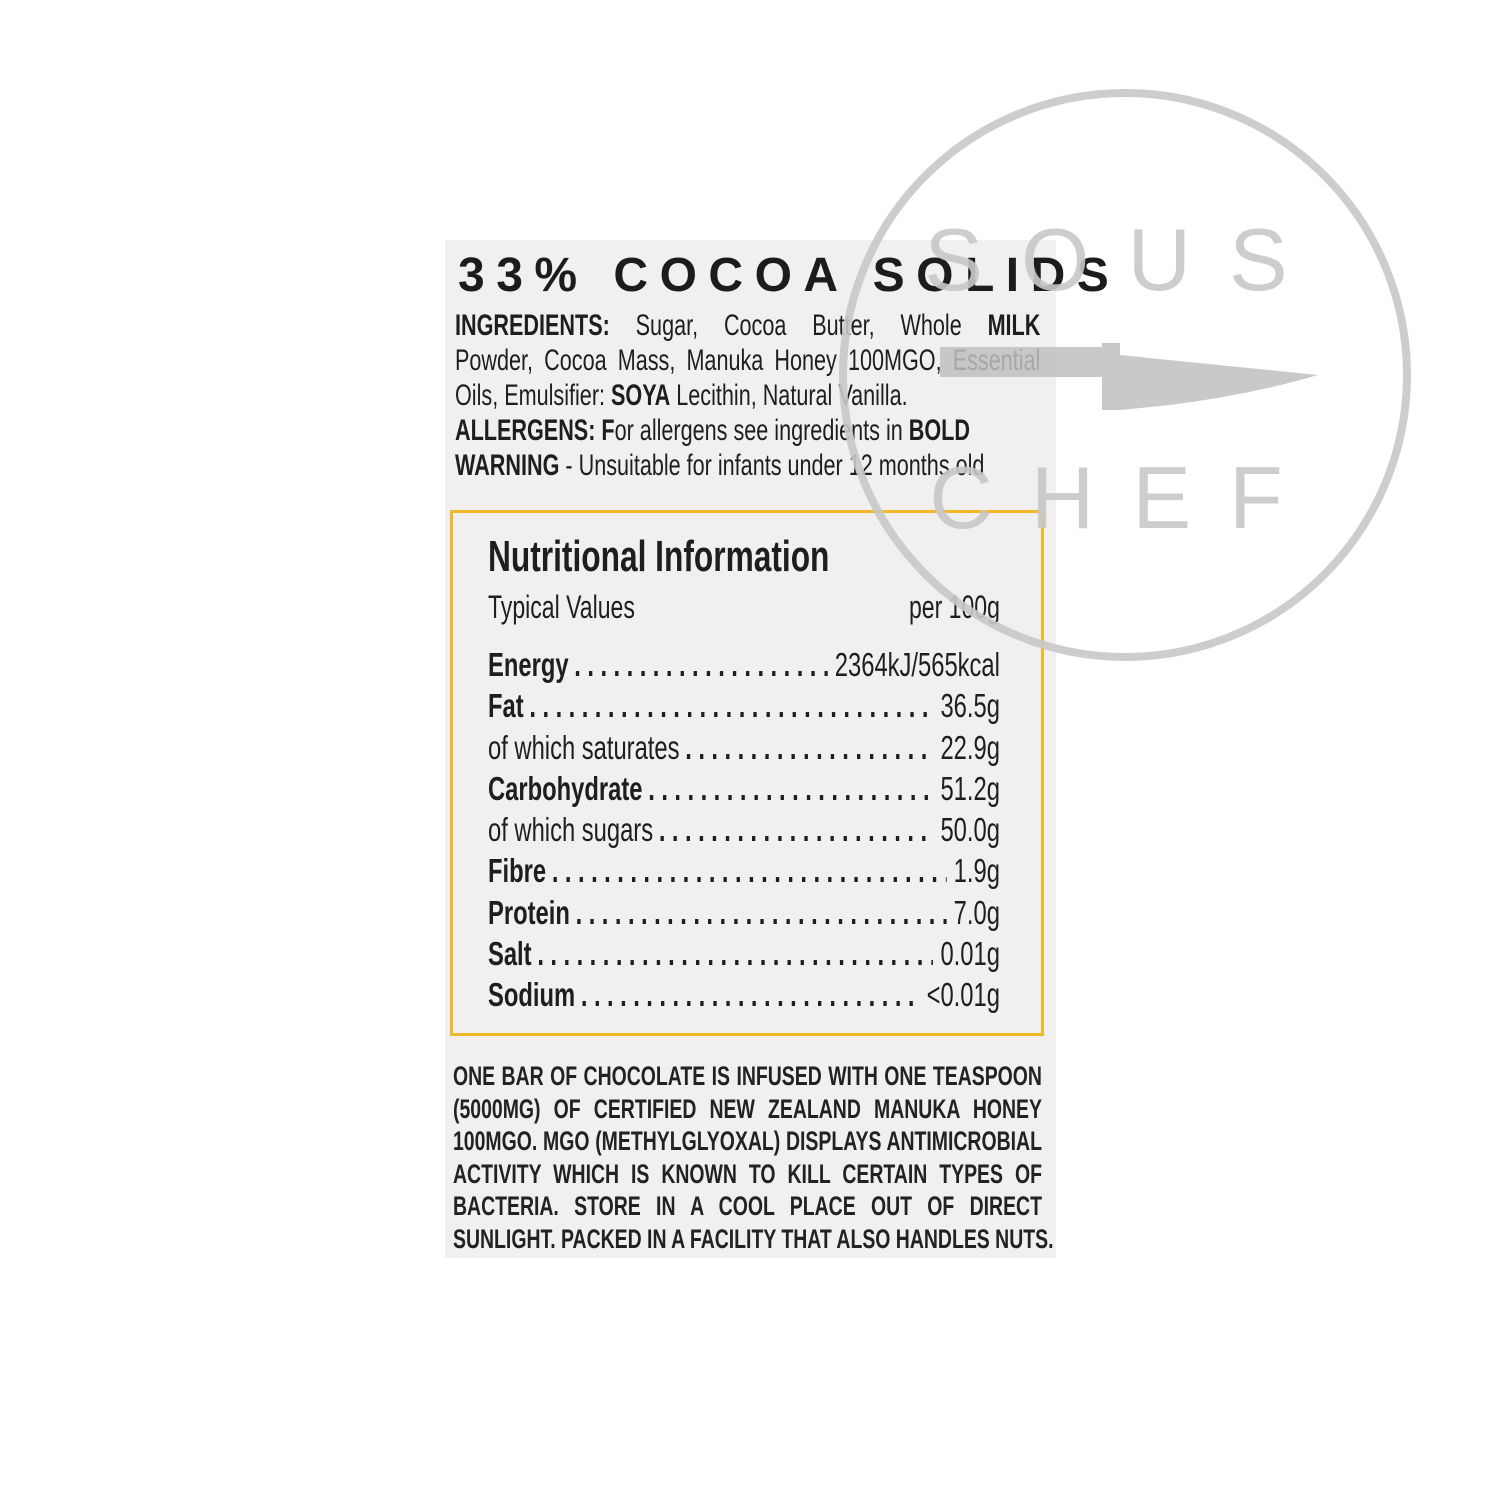 Image resolution: width=1500 pixels, height=1500 pixels. Describe the element at coordinates (939, 430) in the screenshot. I see `bold-text: BOLD` at that location.